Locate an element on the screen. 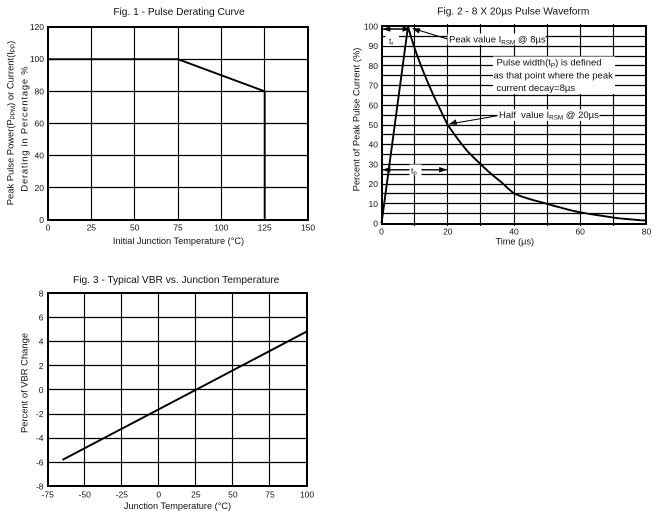 This screenshot has height=514, width=656. svg-text: -4 is located at coordinates (40, 438).